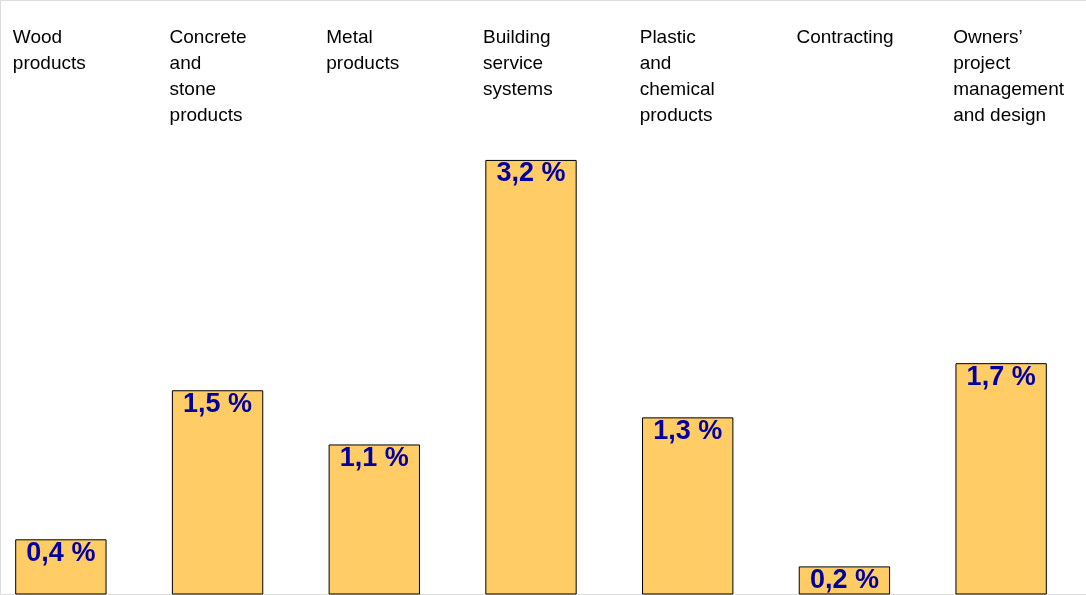 The height and width of the screenshot is (595, 1086). I want to click on x-tick-label: Building service systems, so click(518, 62).